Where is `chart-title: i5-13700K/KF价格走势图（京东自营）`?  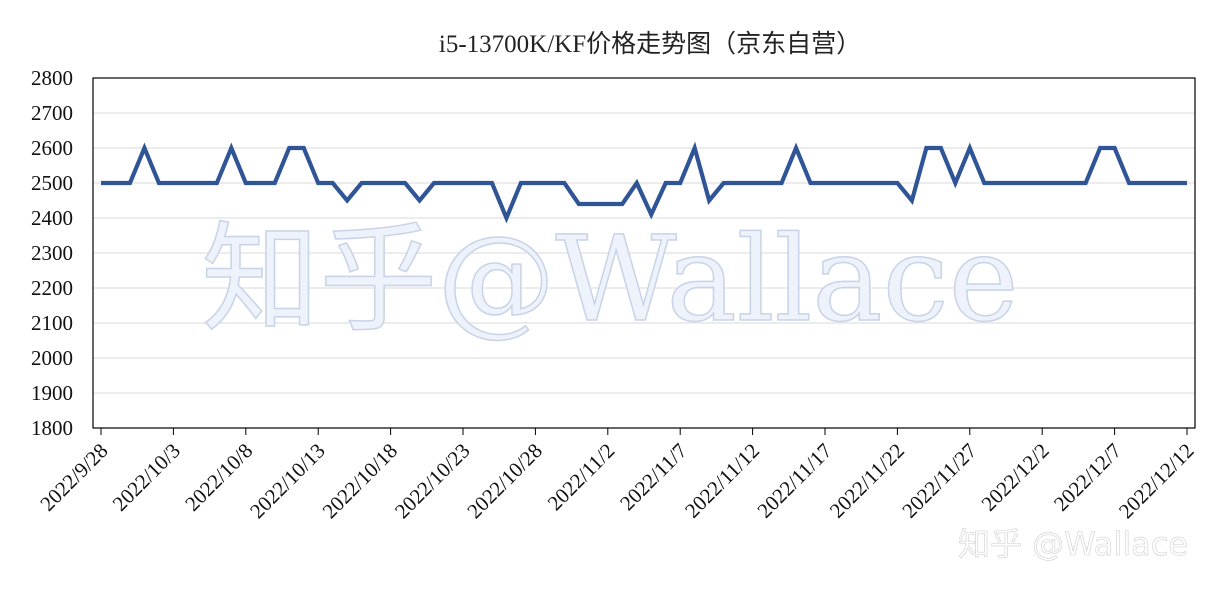 chart-title: i5-13700K/KF价格走势图（京东自营） is located at coordinates (650, 44).